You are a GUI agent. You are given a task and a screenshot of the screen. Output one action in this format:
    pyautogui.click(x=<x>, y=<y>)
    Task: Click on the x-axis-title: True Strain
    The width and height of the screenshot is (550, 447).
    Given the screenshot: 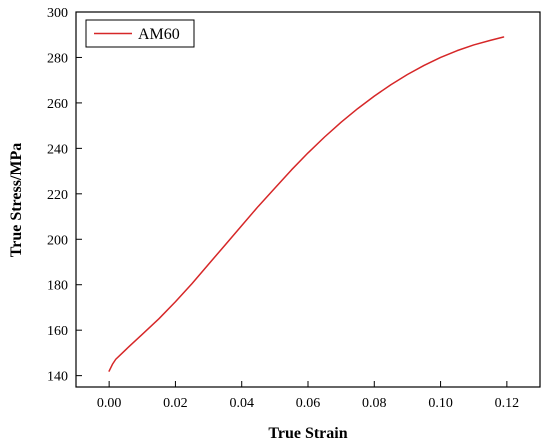 What is the action you would take?
    pyautogui.click(x=307, y=433)
    